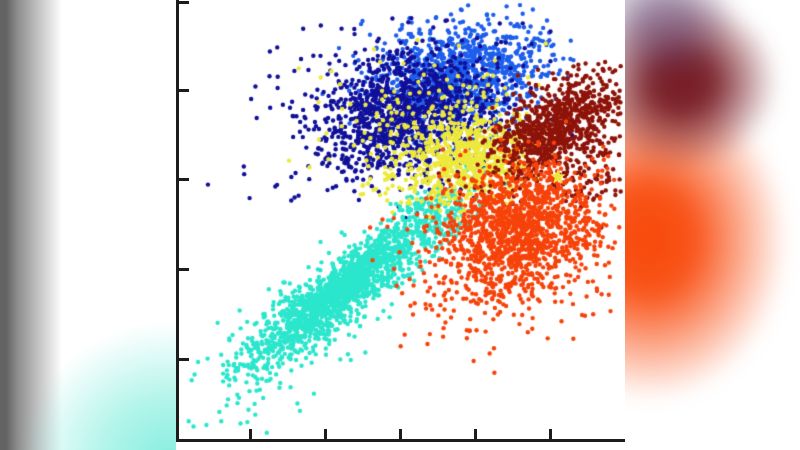 The height and width of the screenshot is (450, 800). Describe the element at coordinates (558, 176) in the screenshot. I see `centroid-star-marker` at that location.